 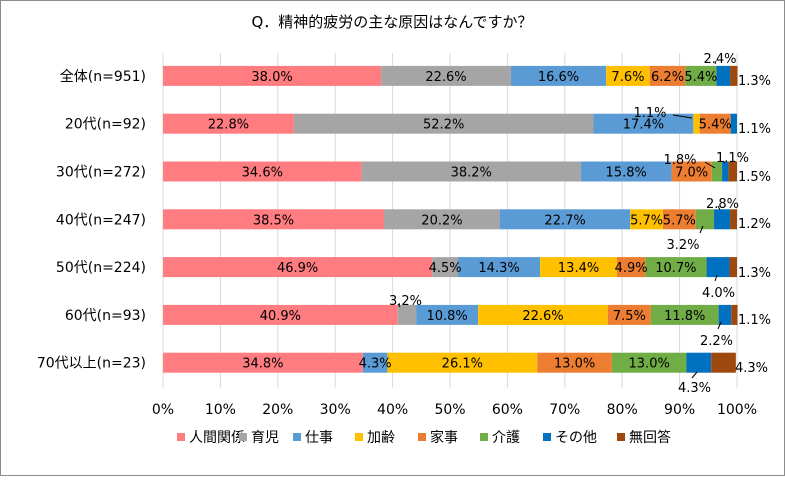 I want to click on data-label: 38.5%, so click(x=273, y=220).